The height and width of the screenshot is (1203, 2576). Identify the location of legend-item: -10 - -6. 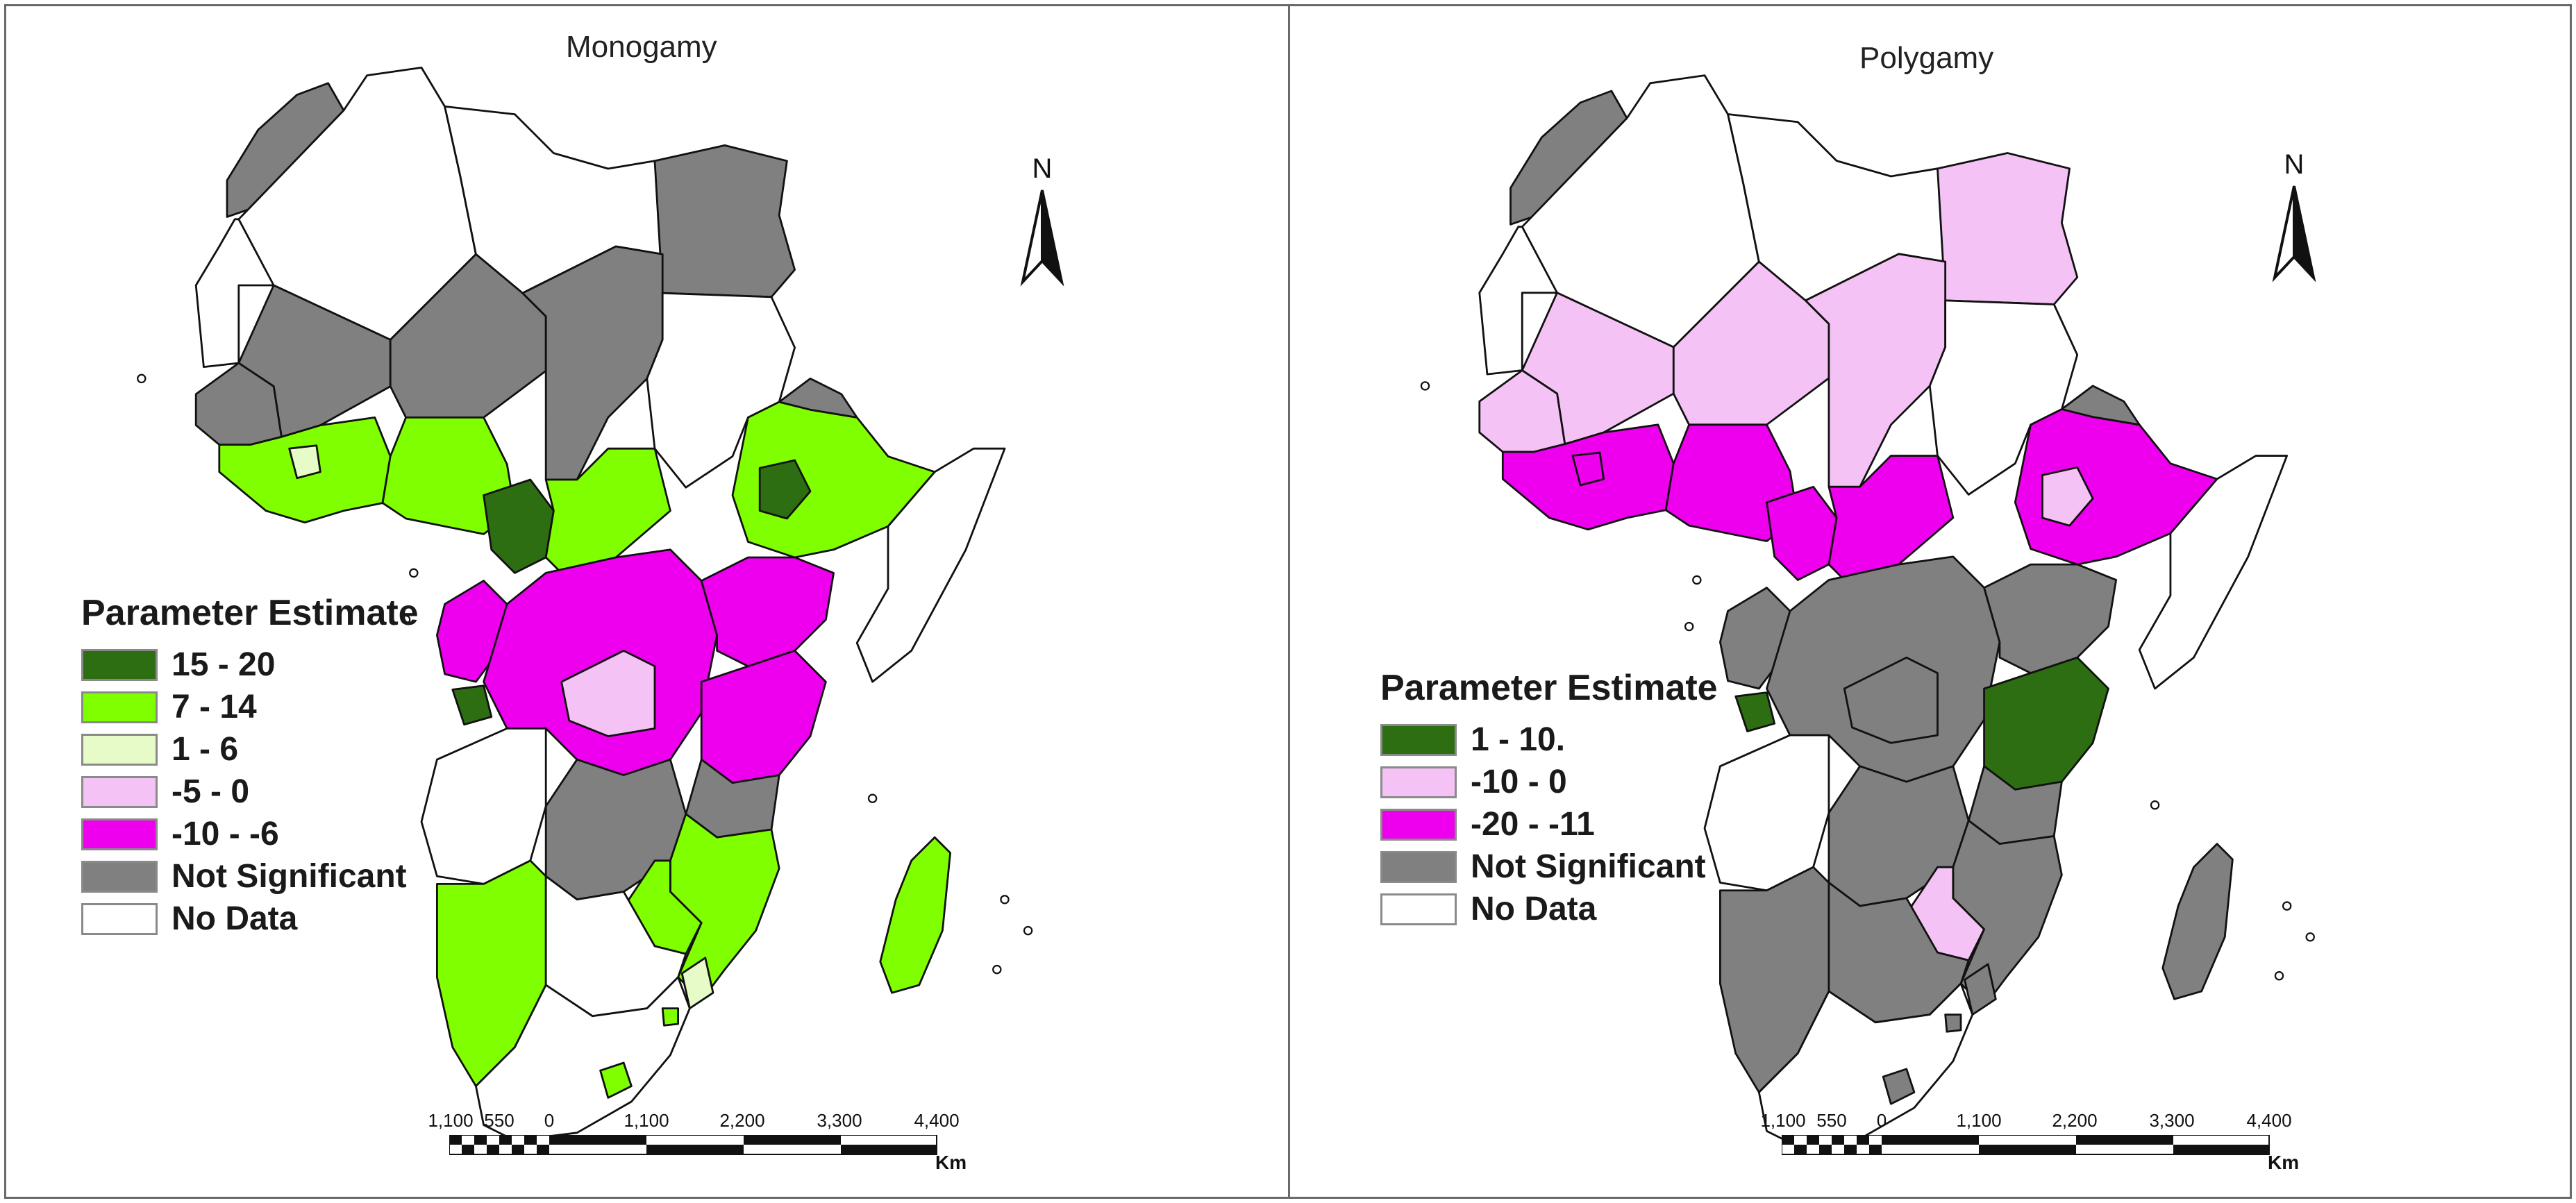
(250, 834).